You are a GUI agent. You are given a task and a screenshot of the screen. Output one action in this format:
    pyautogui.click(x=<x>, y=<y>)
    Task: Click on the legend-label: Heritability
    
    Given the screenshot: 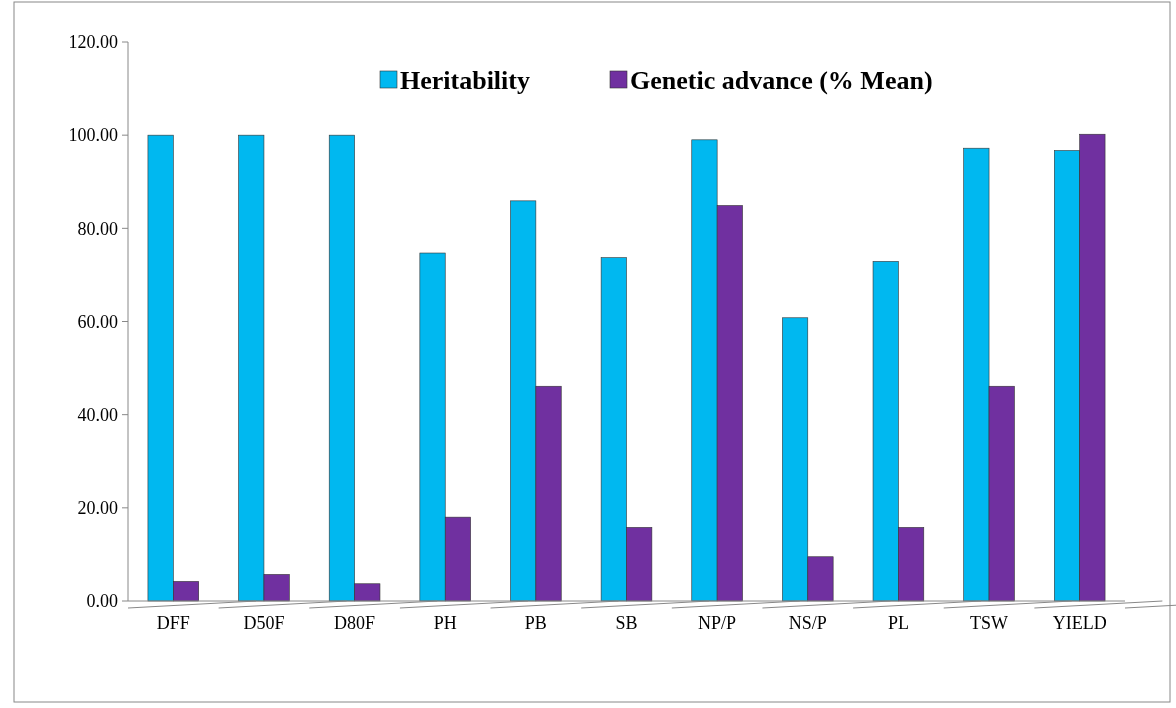 What is the action you would take?
    pyautogui.click(x=465, y=81)
    